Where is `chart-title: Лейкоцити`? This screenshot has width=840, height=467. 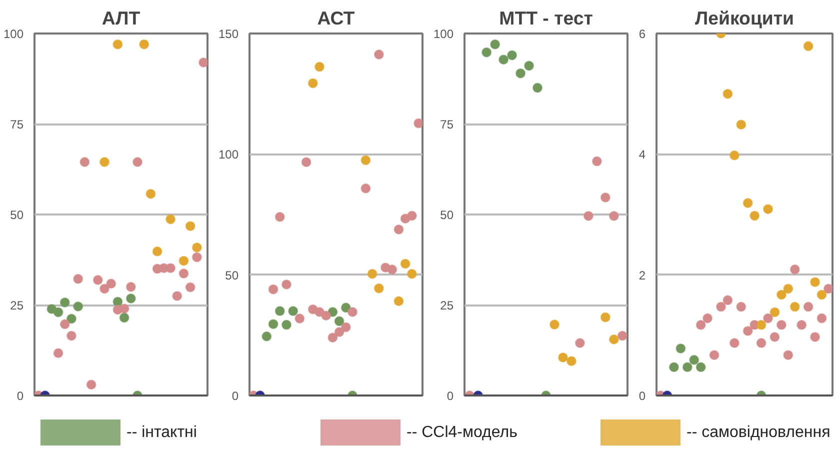 chart-title: Лейкоцити is located at coordinates (744, 18).